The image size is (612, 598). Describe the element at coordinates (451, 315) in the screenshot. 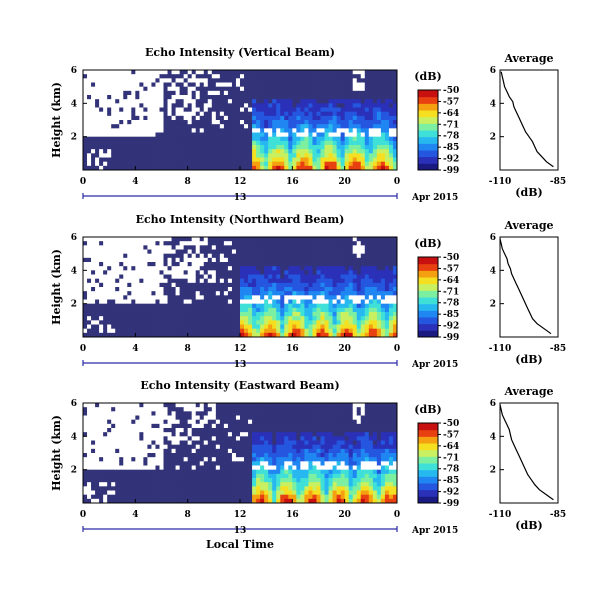

I see `colorbar-tick-label: -85` at that location.